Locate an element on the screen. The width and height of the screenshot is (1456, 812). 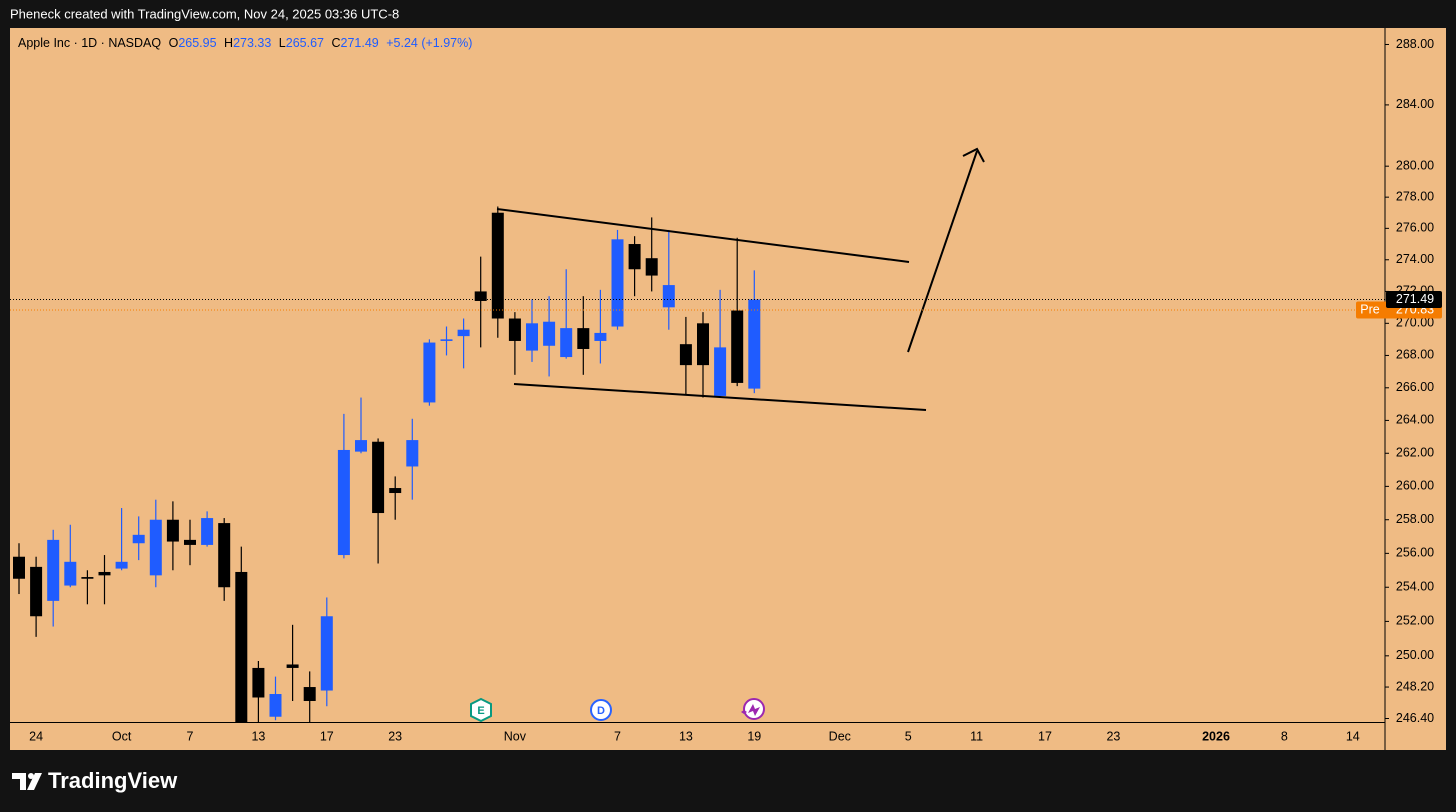
channel-lower is located at coordinates (720, 397).